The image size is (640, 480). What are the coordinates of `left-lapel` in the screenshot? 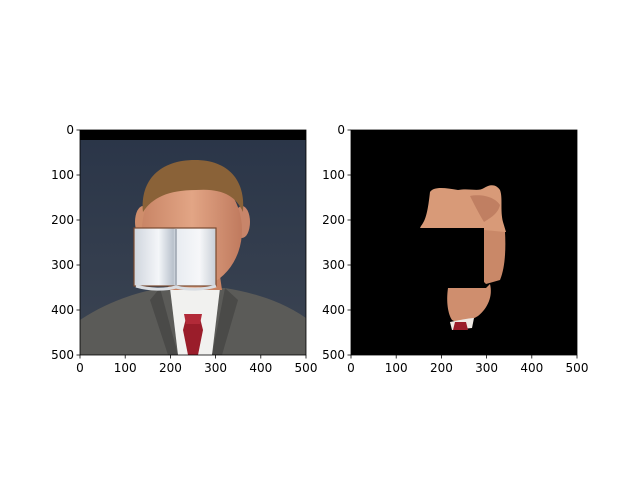 It's located at (164, 321).